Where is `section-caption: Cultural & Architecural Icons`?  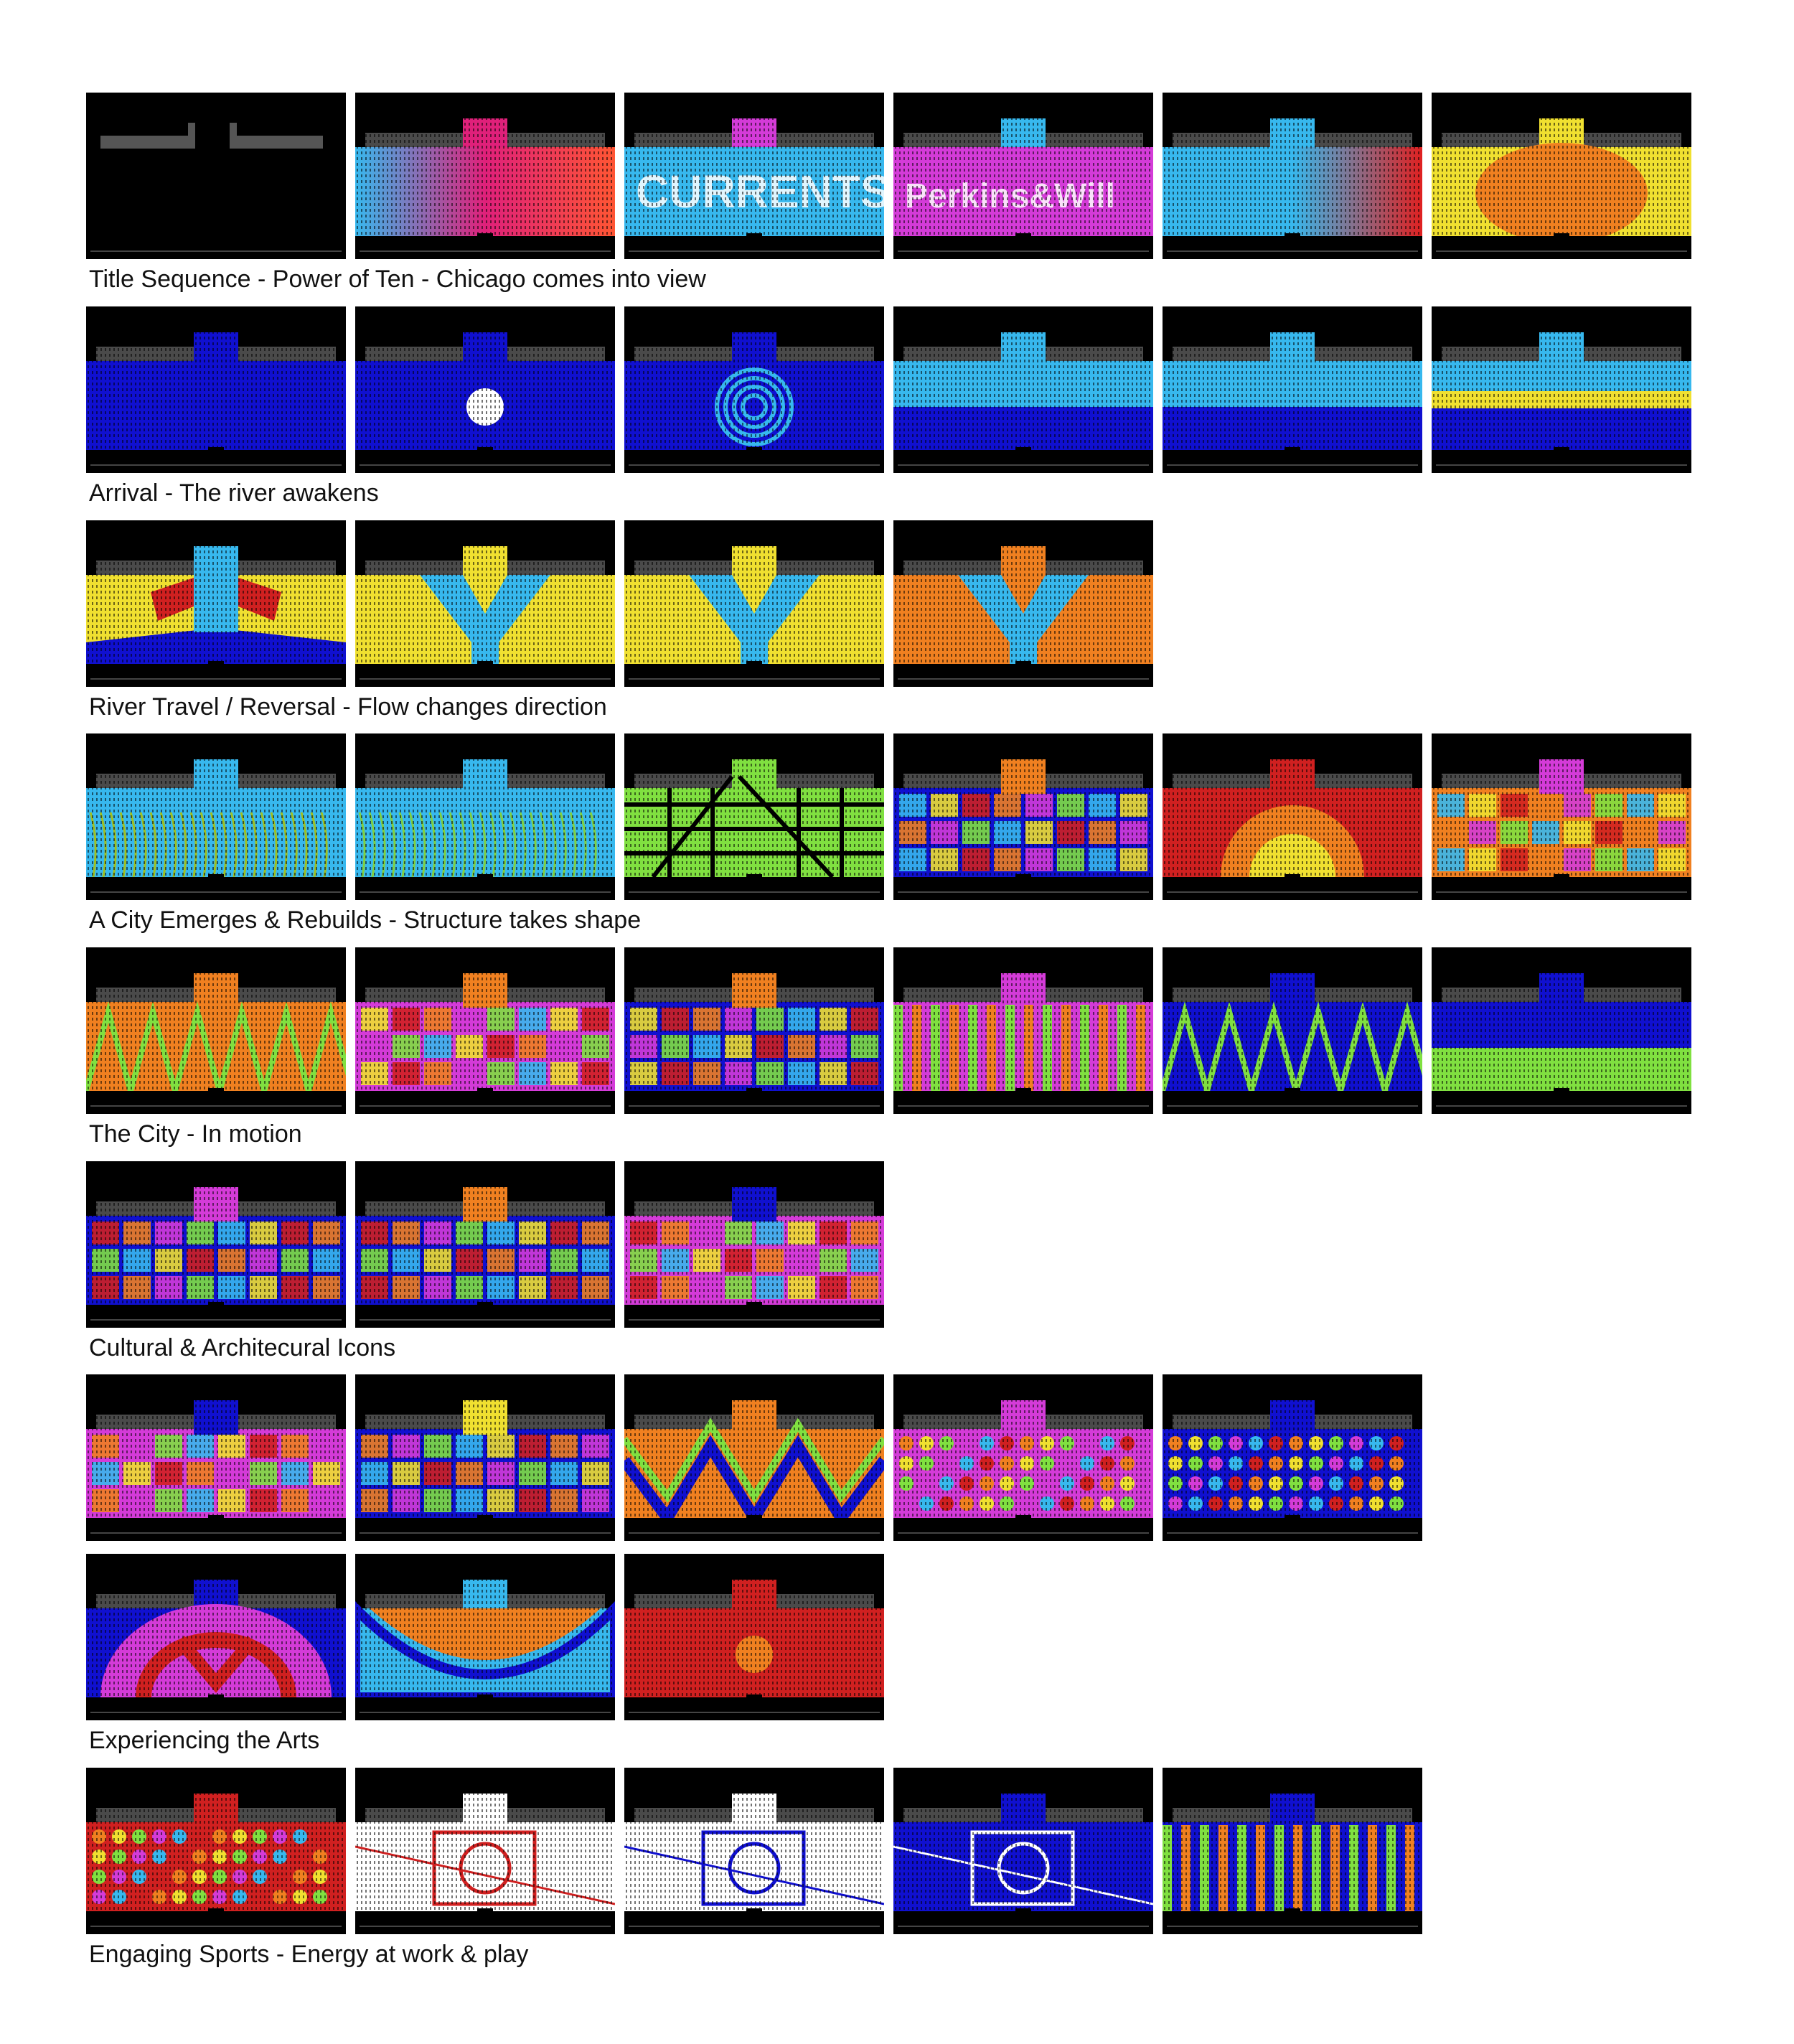
section-caption: Cultural & Architecural Icons is located at coordinates (243, 1347).